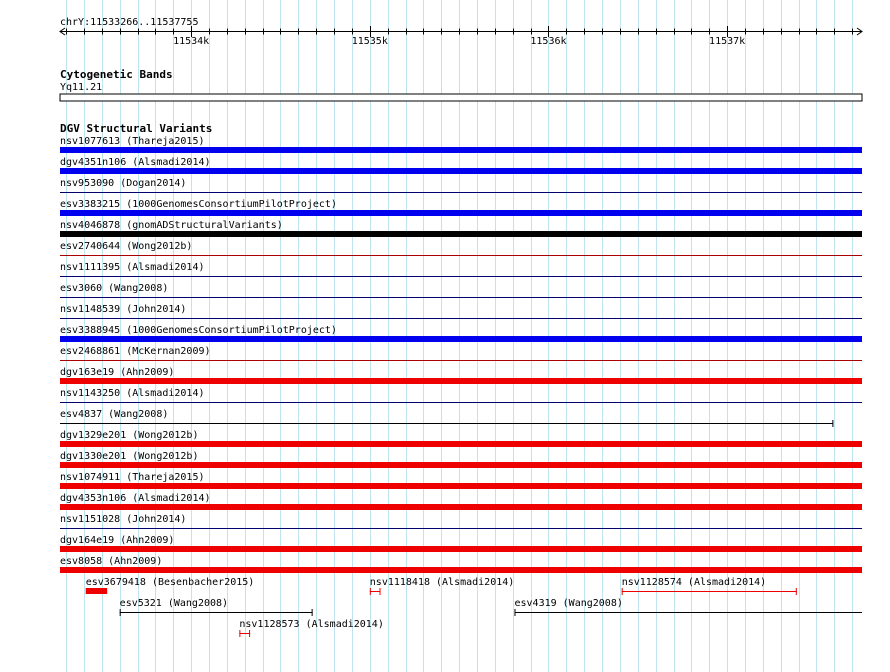 This screenshot has width=890, height=672. Describe the element at coordinates (171, 225) in the screenshot. I see `dgv-variant-label: nsv4046878 (gnomADStructuralVariants)` at that location.